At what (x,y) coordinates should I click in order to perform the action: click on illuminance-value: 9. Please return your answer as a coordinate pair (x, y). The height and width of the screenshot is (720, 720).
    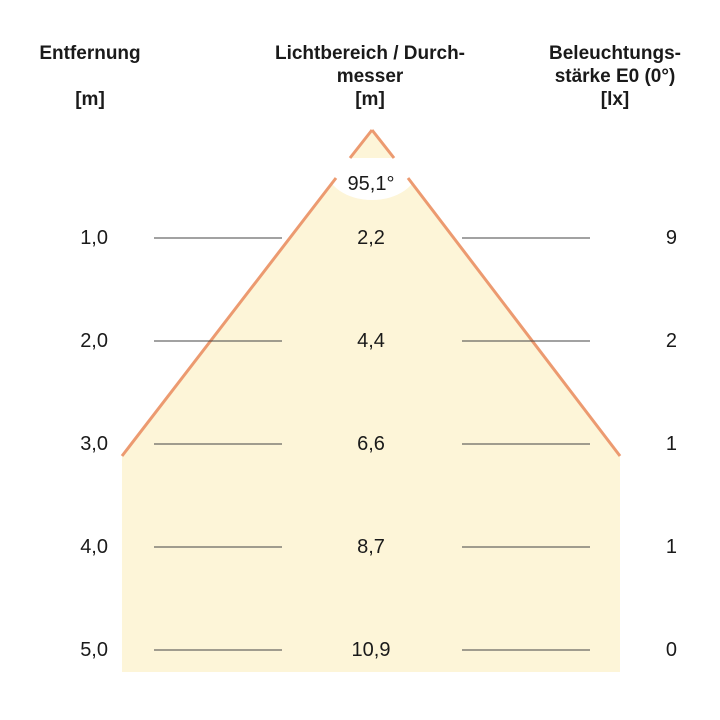
    Looking at the image, I should click on (671, 238).